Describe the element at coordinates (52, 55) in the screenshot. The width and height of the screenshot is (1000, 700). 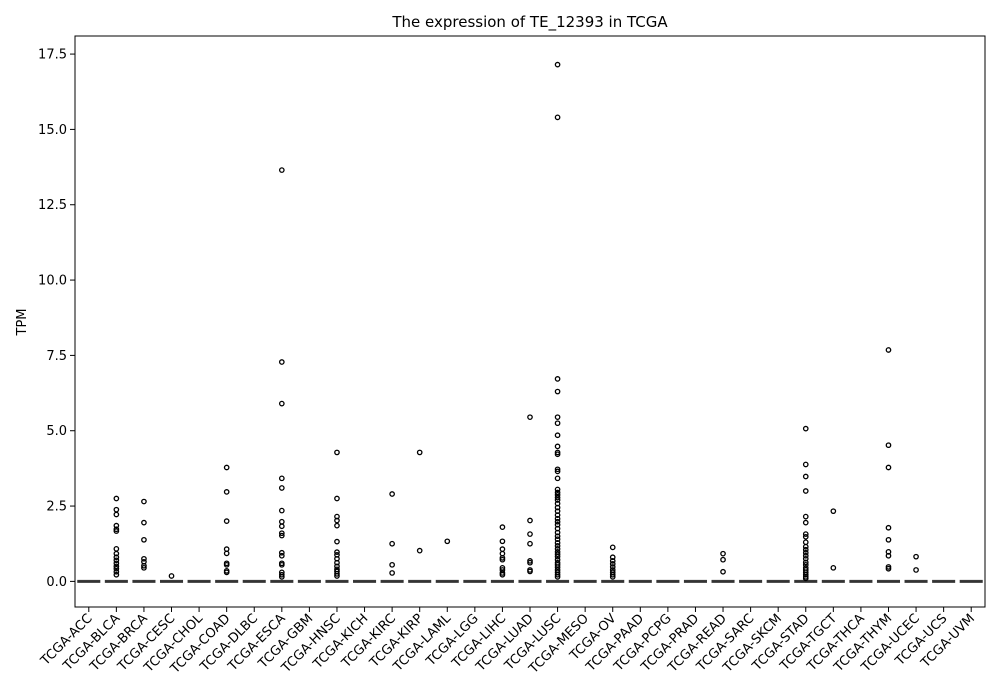
I see `y-tick-label: 17.5` at that location.